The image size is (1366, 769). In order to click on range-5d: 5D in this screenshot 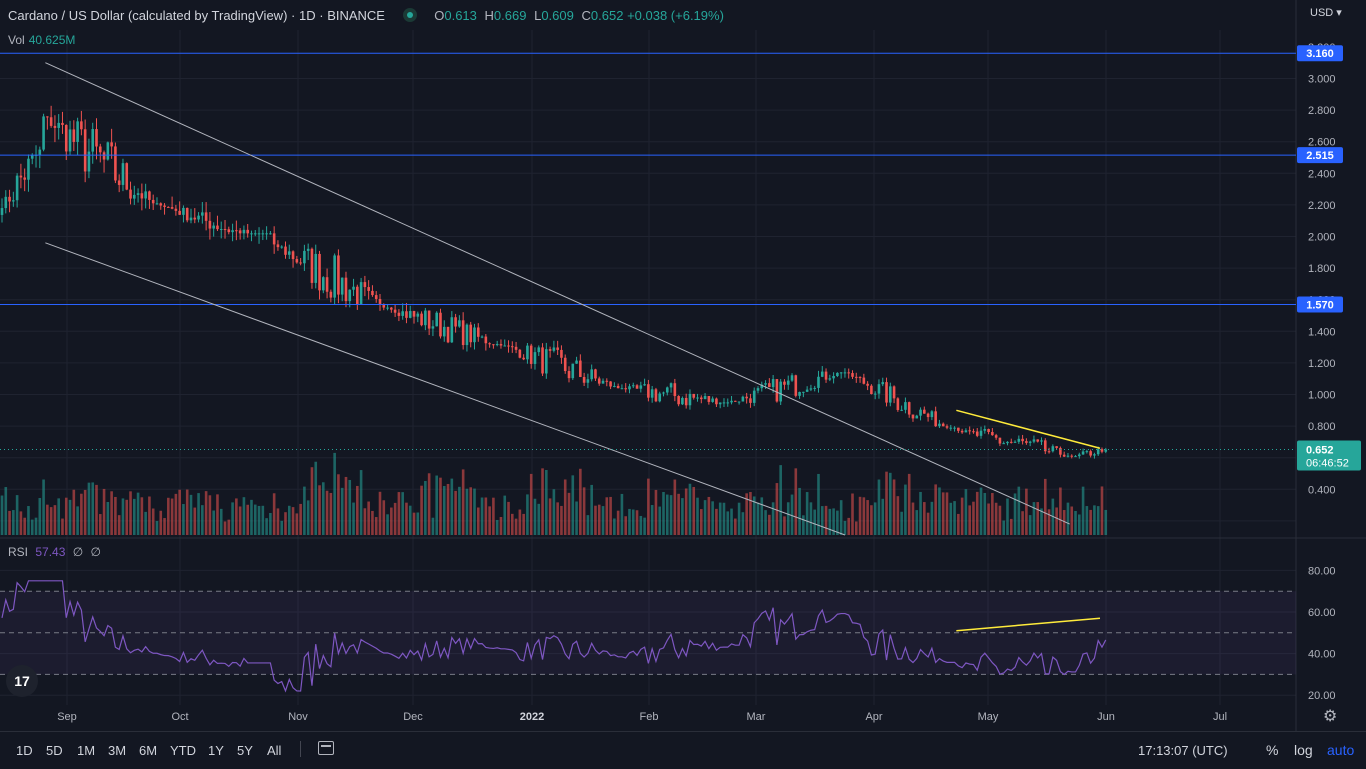, I will do `click(54, 750)`.